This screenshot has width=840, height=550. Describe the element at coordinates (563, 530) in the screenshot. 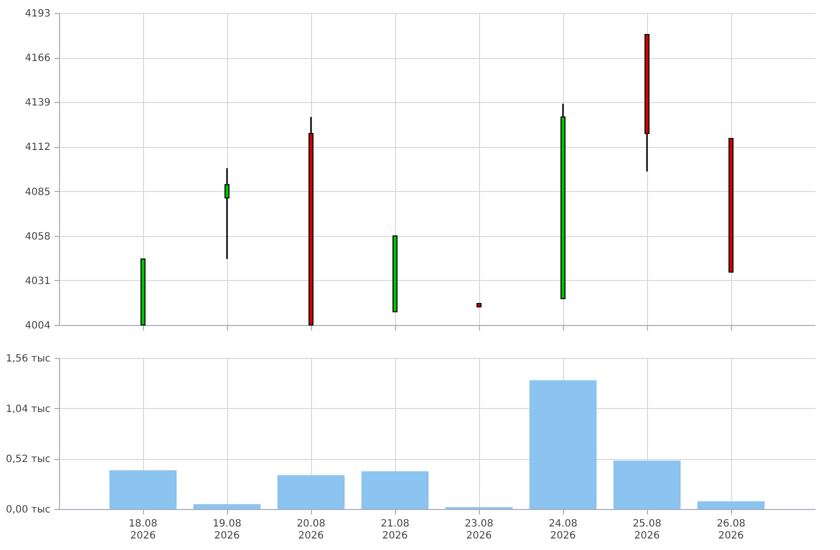

I see `x-tick-label: 24.08 2026` at that location.